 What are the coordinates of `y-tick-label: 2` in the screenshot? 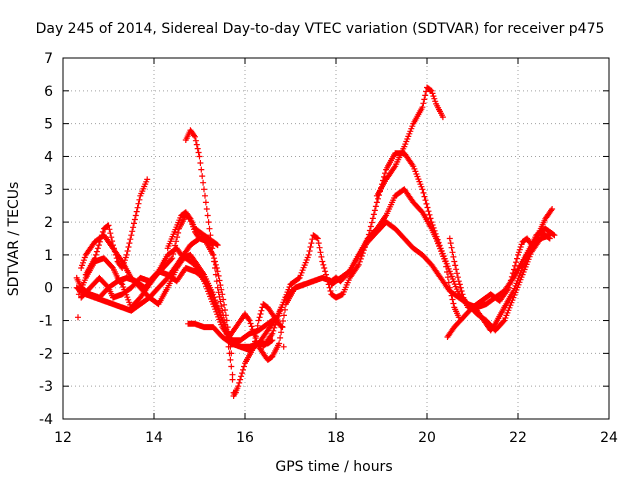 It's located at (48, 223).